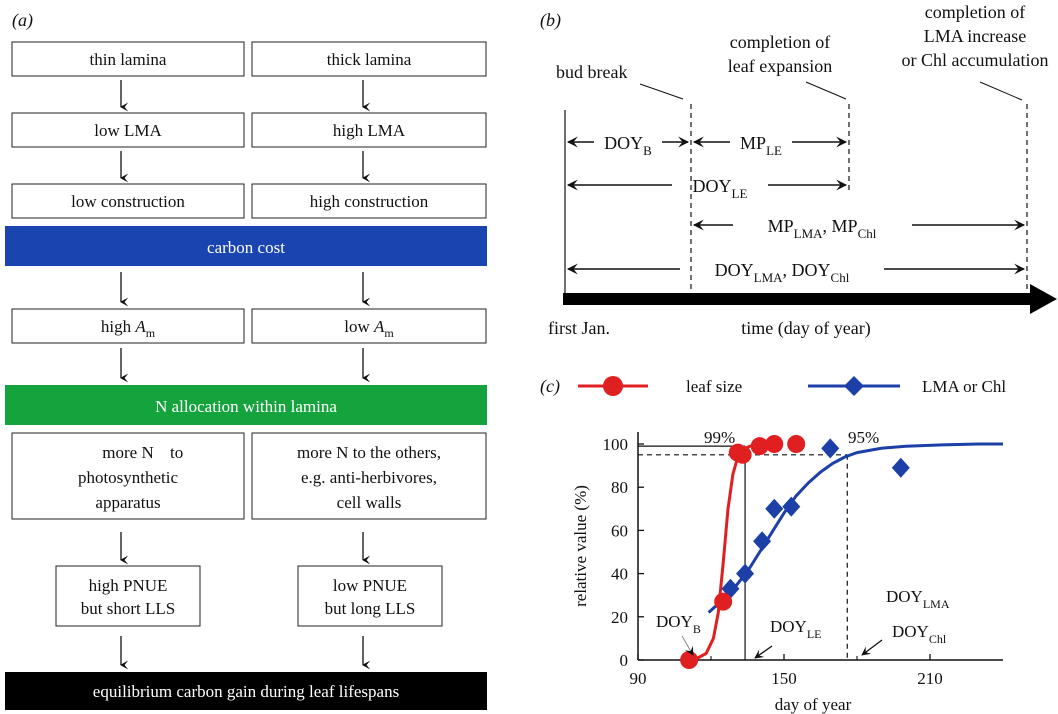 The height and width of the screenshot is (714, 1058). I want to click on more-n-left-line2: photosynthetic, so click(128, 477).